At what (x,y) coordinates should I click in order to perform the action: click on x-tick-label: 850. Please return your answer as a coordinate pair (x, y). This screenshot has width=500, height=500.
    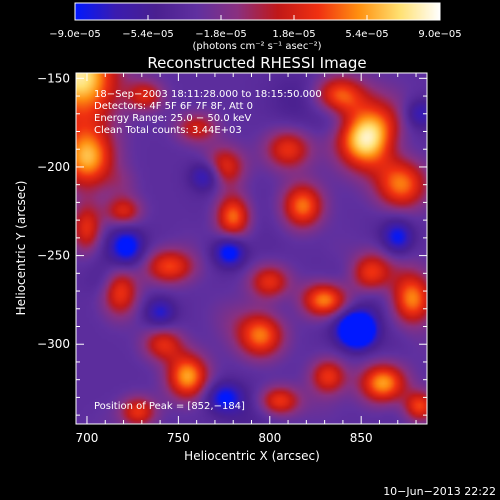
    Looking at the image, I should click on (361, 438).